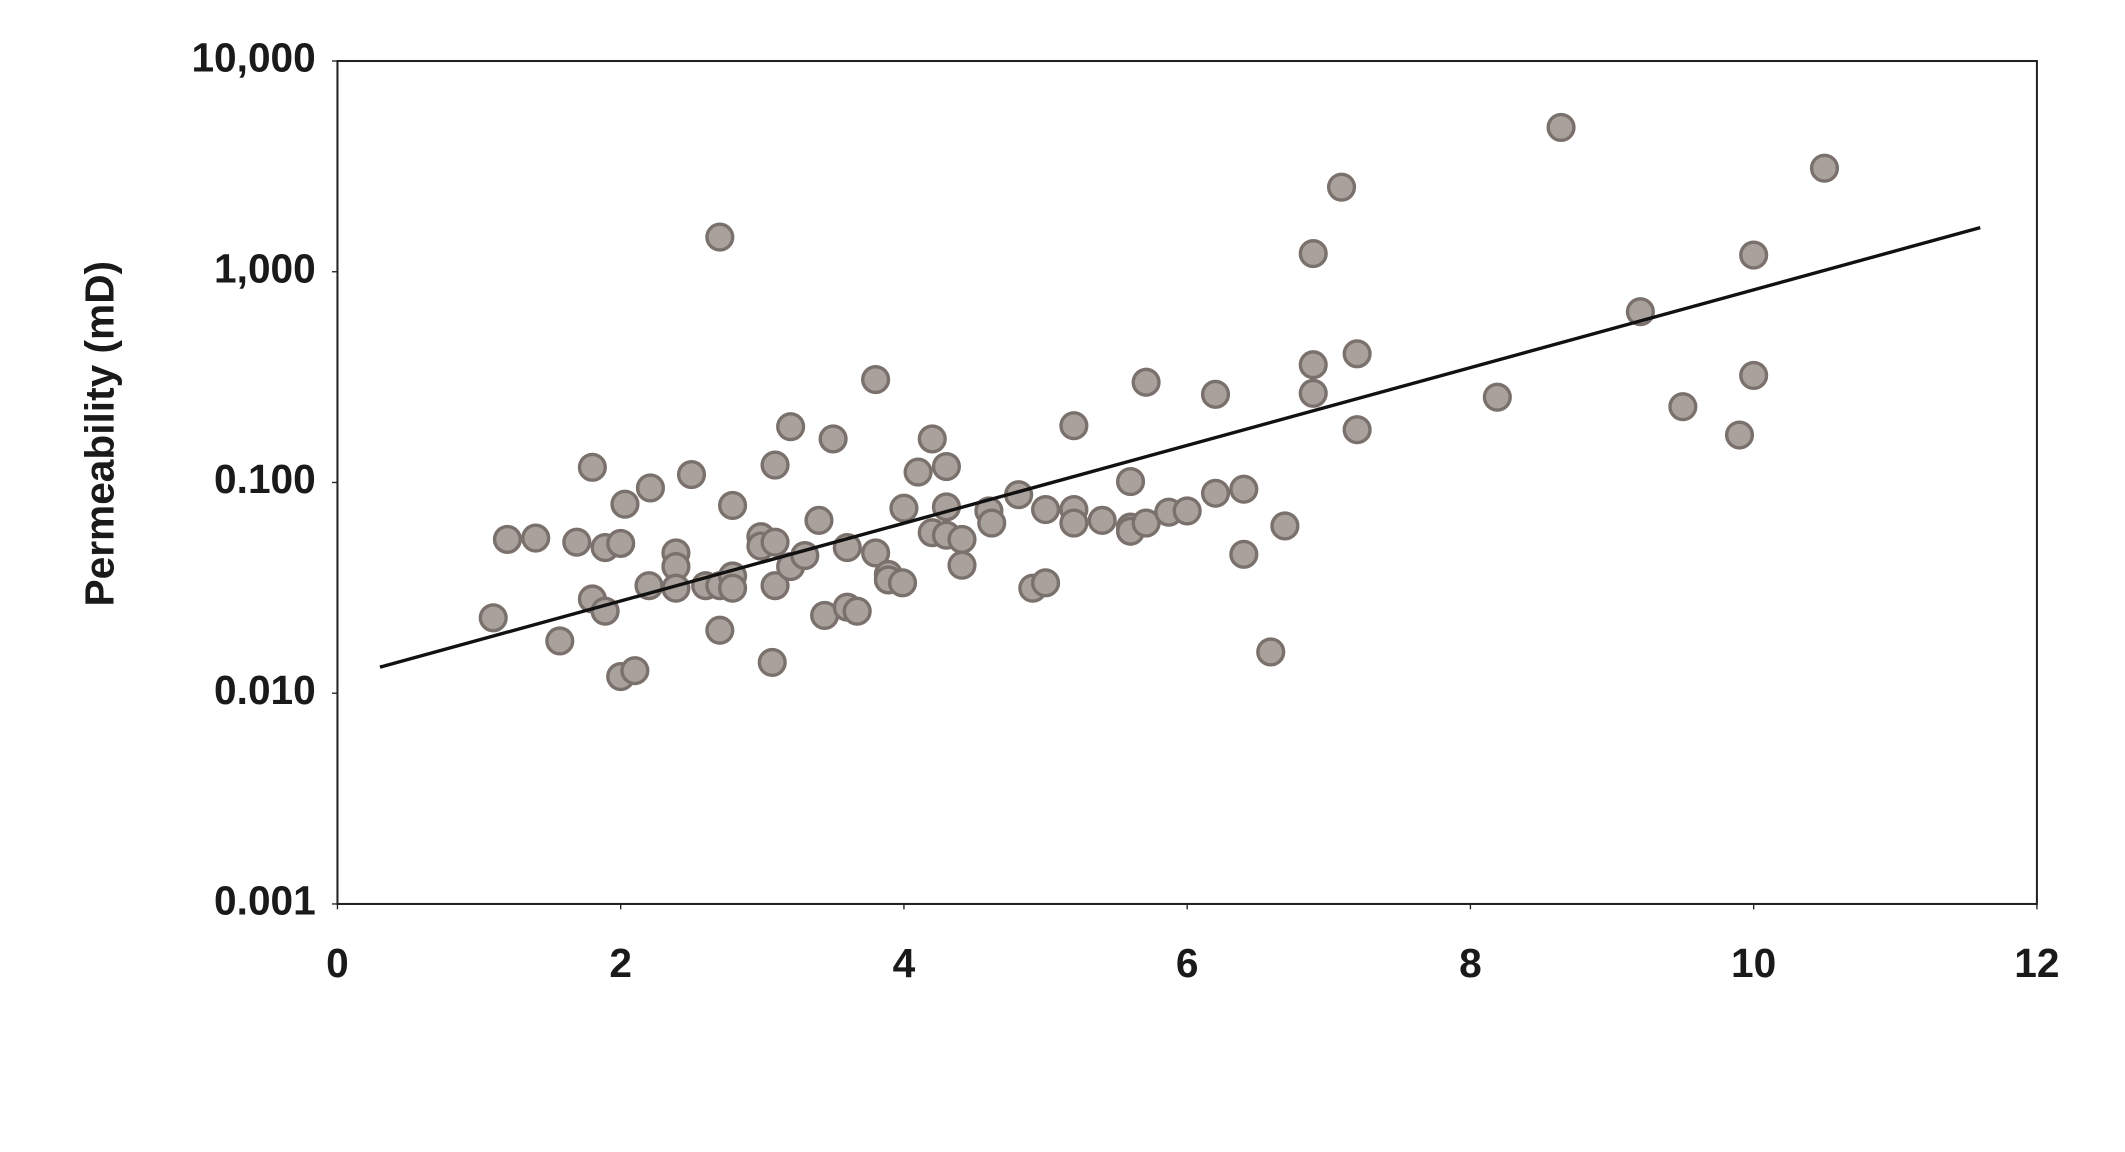 This screenshot has width=2125, height=1152. Describe the element at coordinates (1470, 963) in the screenshot. I see `x-tick-label: 8` at that location.